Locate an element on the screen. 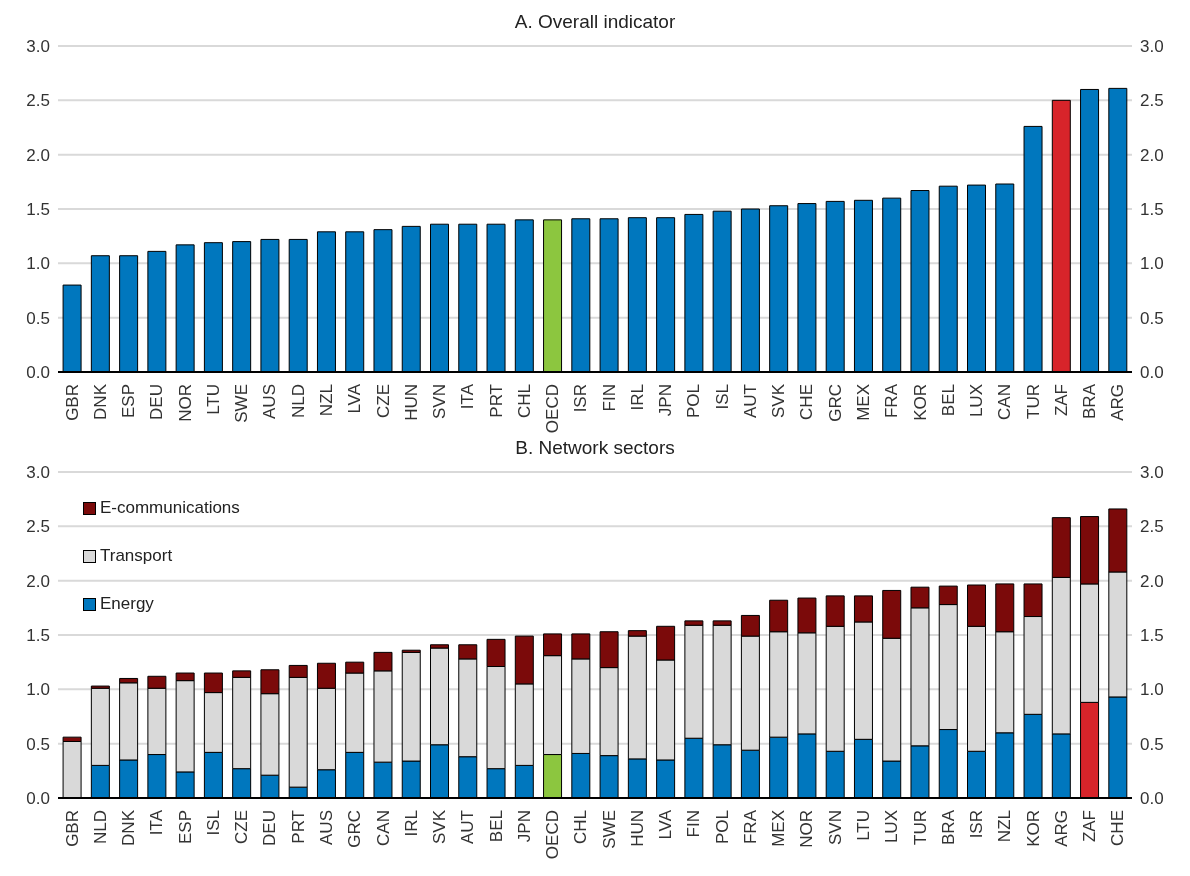 This screenshot has width=1190, height=876. y2-tick-label: 0.5 is located at coordinates (1152, 744).